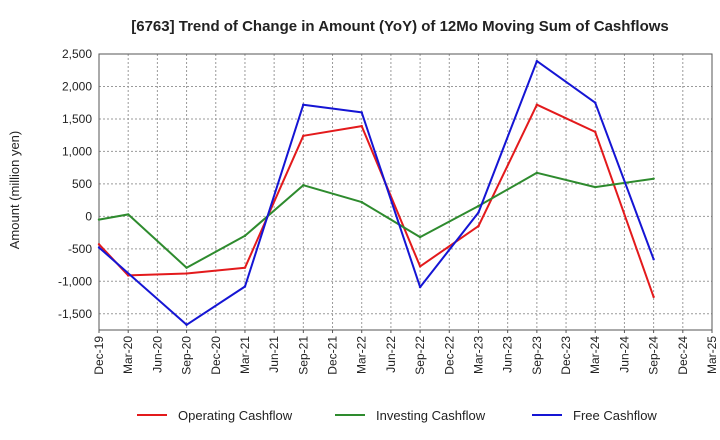 The height and width of the screenshot is (440, 720). Describe the element at coordinates (566, 355) in the screenshot. I see `x-tick-label: Dec-23` at that location.